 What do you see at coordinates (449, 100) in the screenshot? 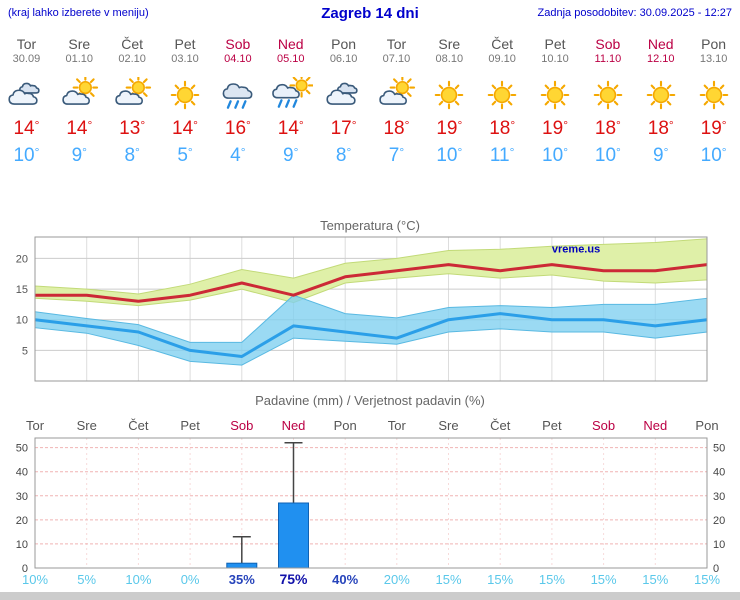
I see `day-column: Sre 08.10 19° 10°` at bounding box center [449, 100].